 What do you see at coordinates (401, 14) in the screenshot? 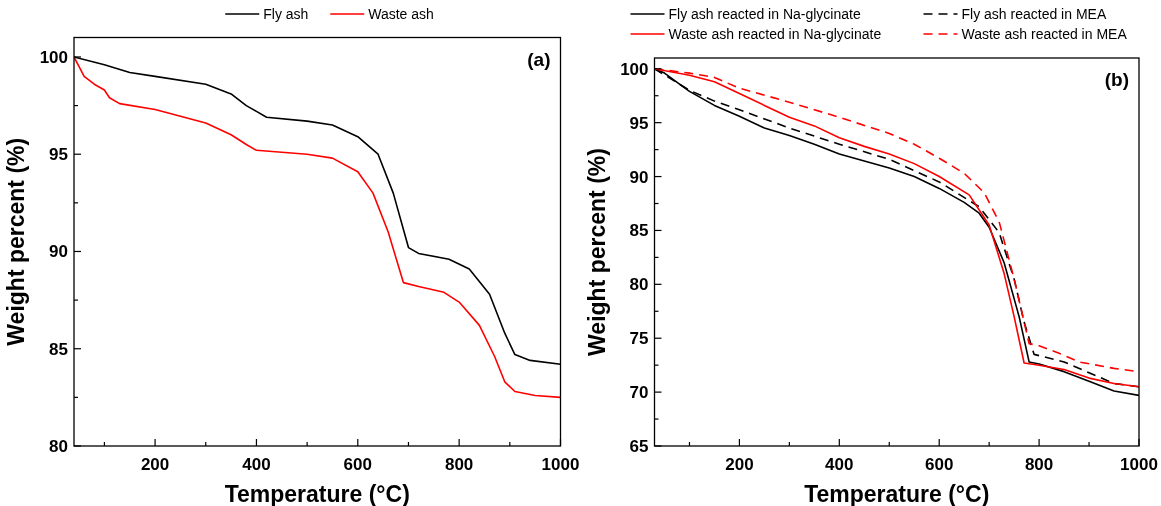
I see `legend-label: Waste ash` at bounding box center [401, 14].